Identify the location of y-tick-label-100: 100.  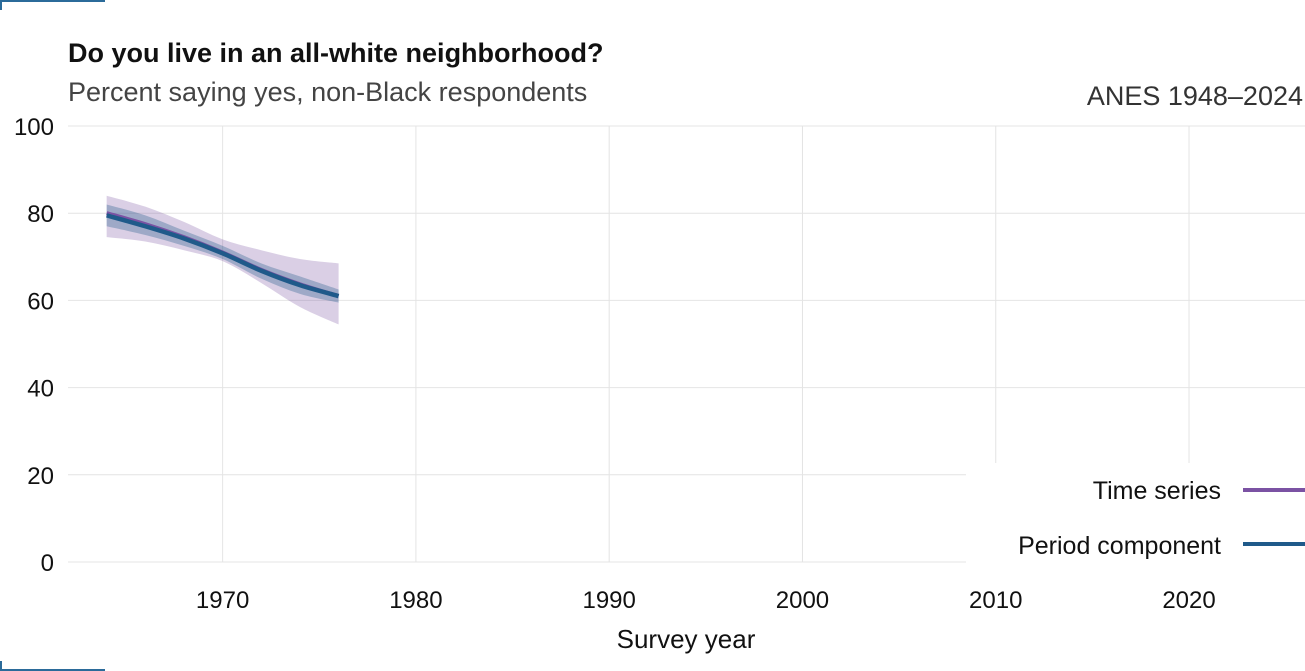
(34, 127).